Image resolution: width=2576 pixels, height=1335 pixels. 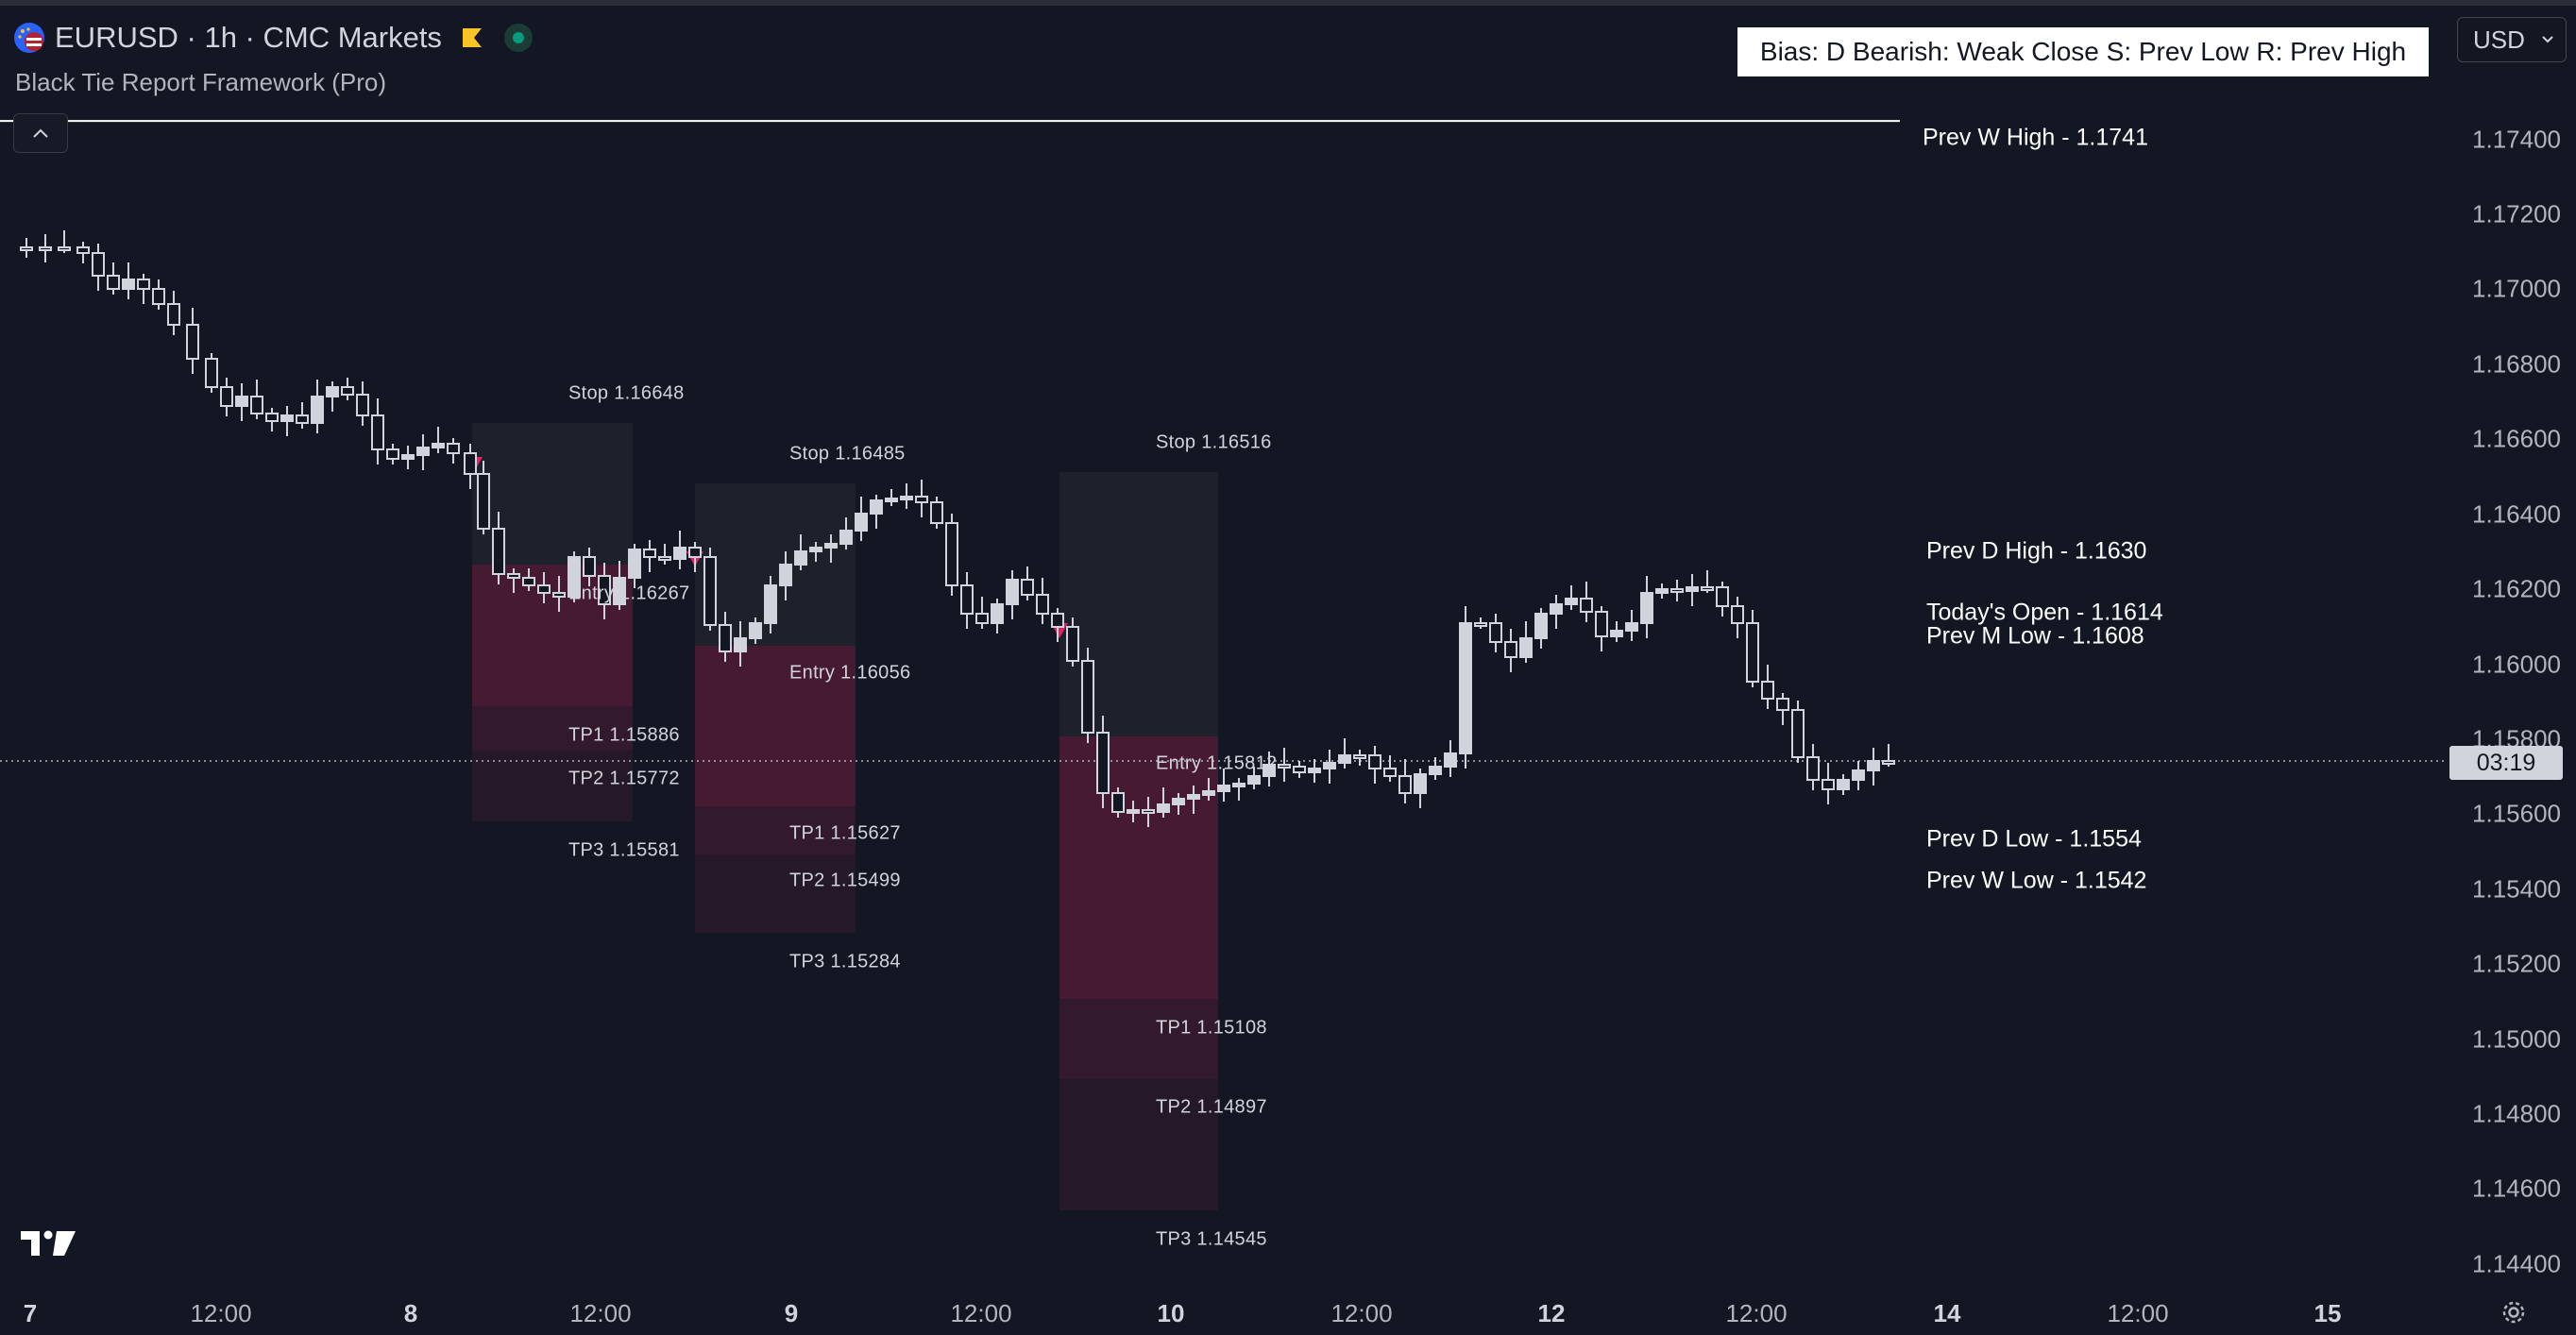 I want to click on level-label-prev-w-high: Prev W High - 1.1741, so click(x=2035, y=137).